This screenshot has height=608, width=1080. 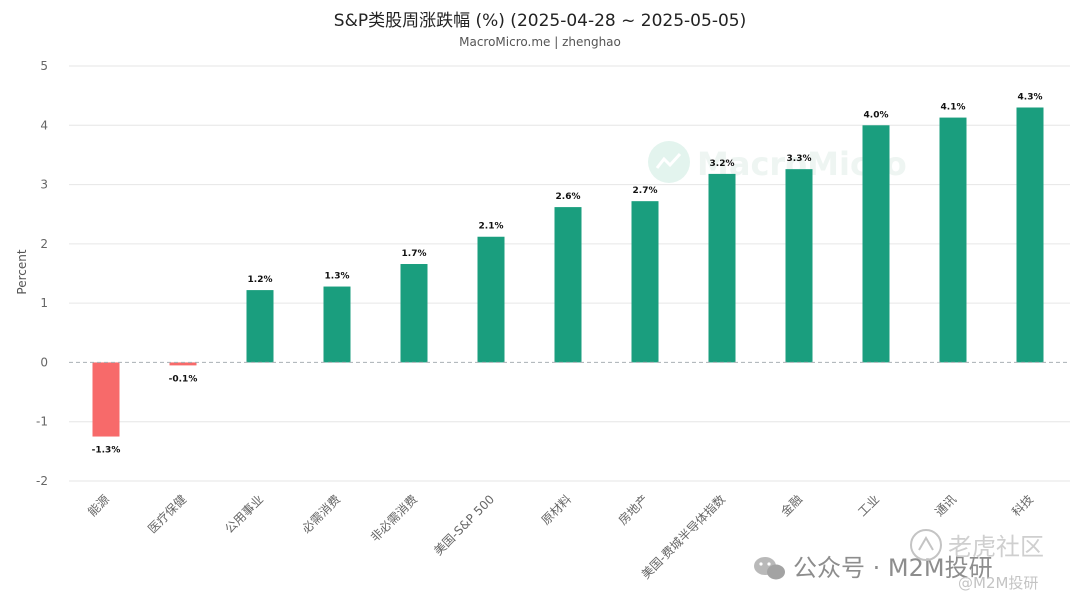 What do you see at coordinates (556, 509) in the screenshot?
I see `x-tick-label: 原材料` at bounding box center [556, 509].